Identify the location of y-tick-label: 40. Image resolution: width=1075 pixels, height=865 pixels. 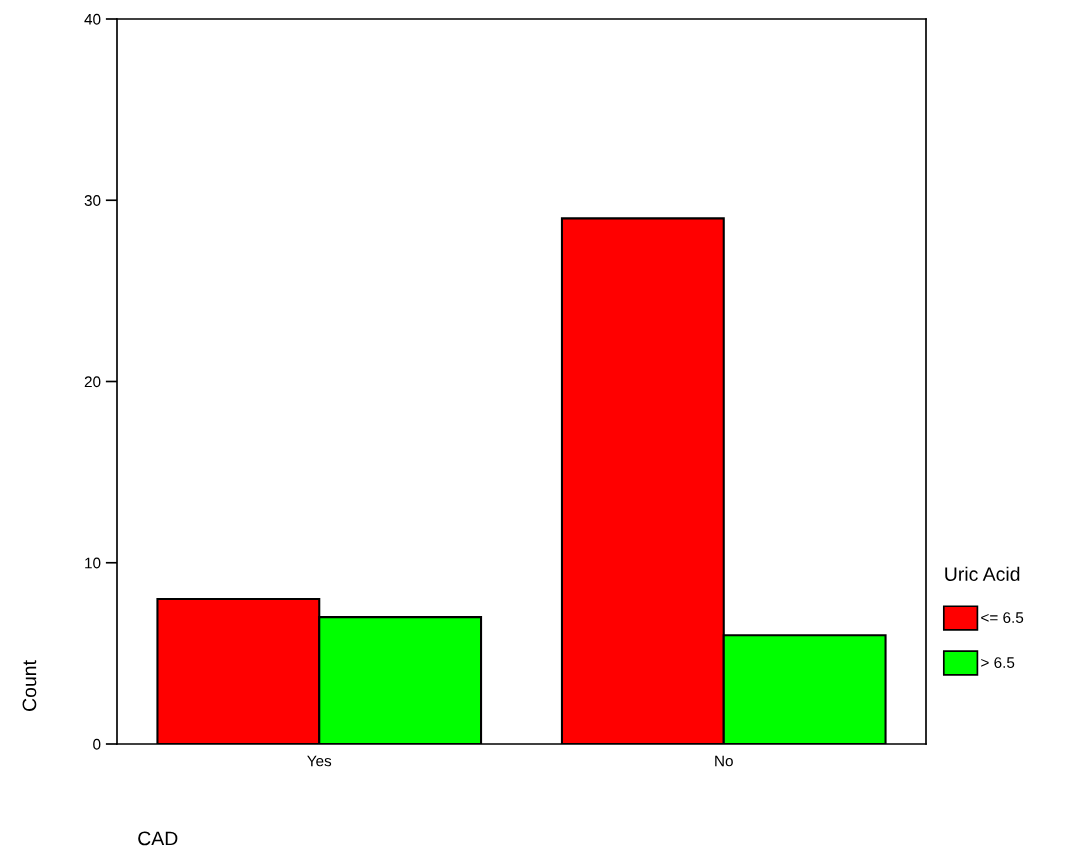
(92, 19).